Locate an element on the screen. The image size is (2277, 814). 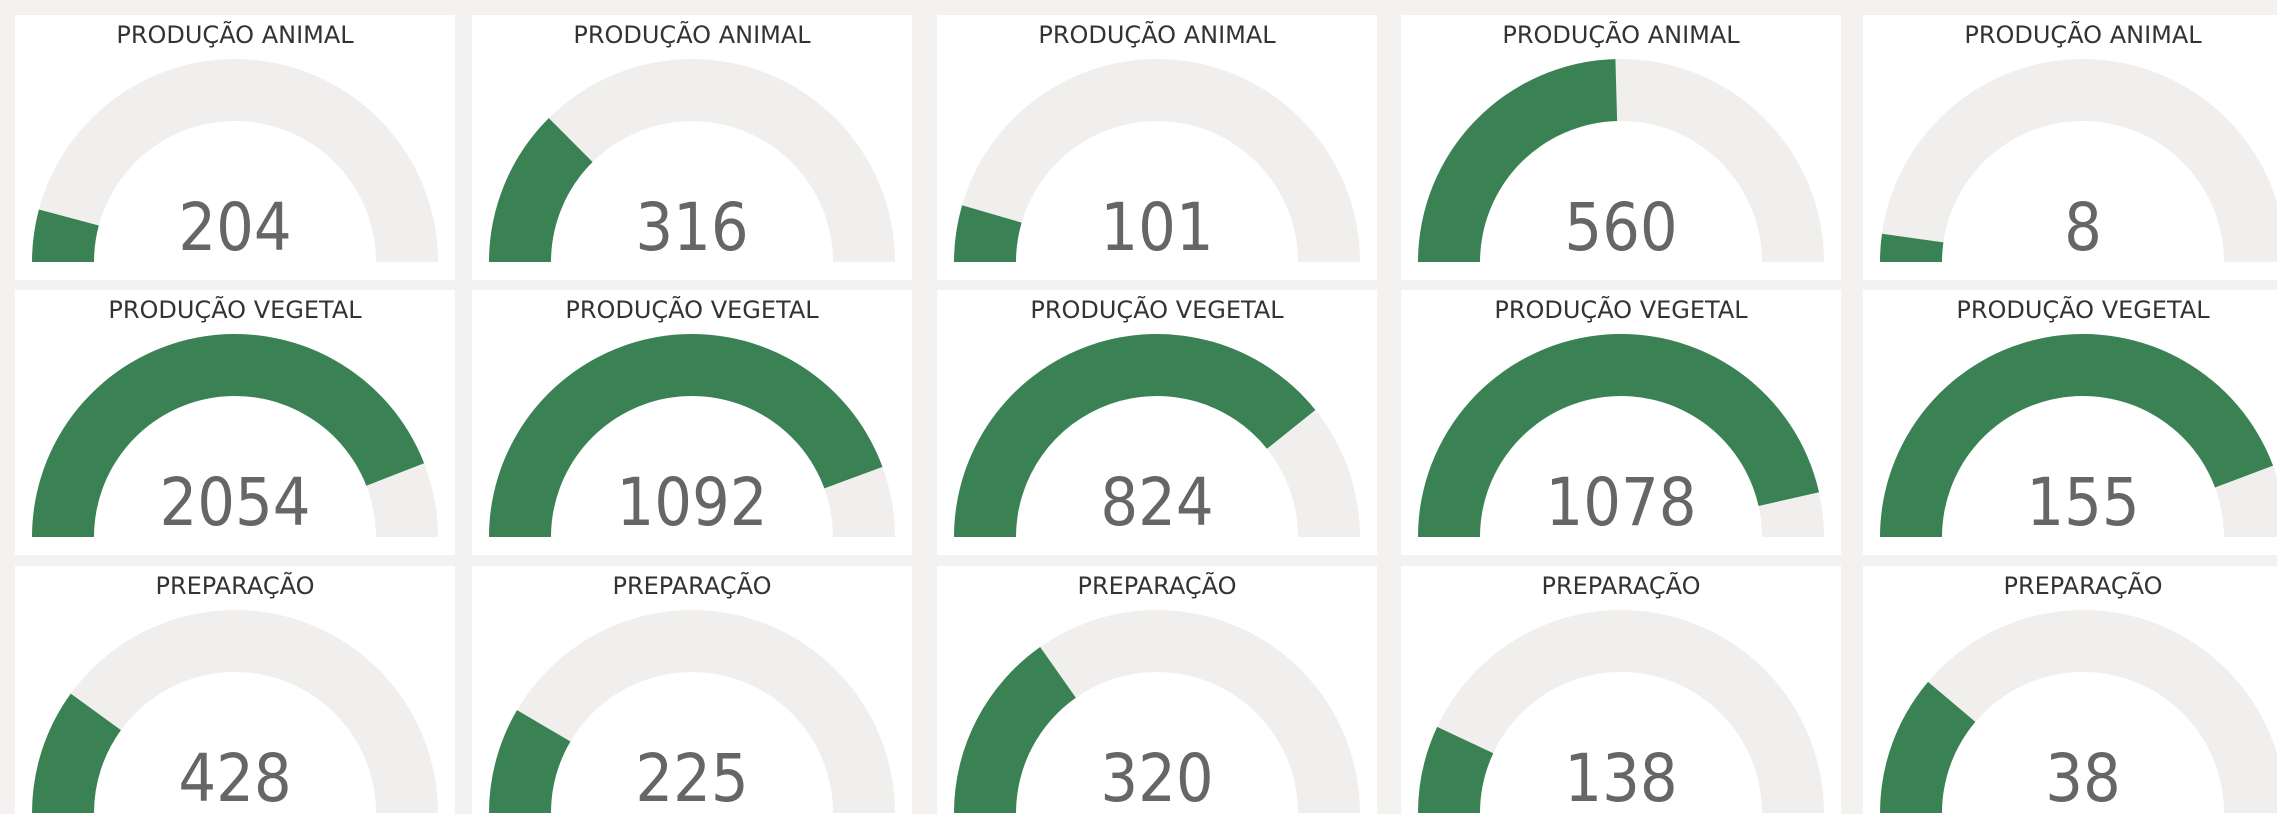
gauge-value: 824 is located at coordinates (1156, 502).